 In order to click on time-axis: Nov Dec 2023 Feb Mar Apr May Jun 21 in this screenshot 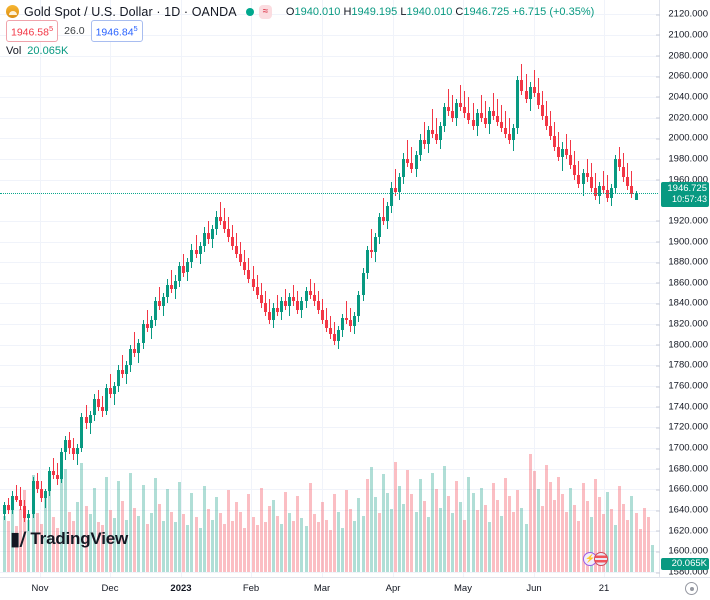, I will do `click(355, 588)`.